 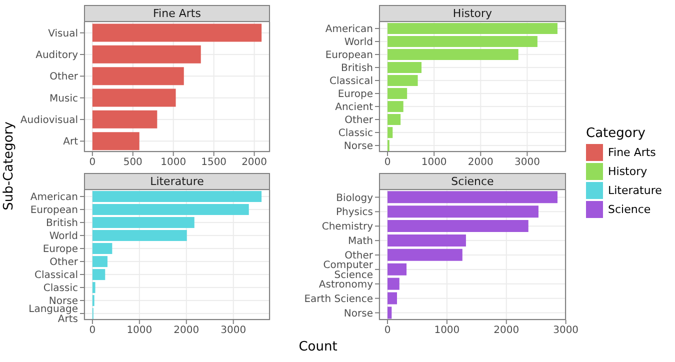 I want to click on legend-label: History, so click(x=628, y=171).